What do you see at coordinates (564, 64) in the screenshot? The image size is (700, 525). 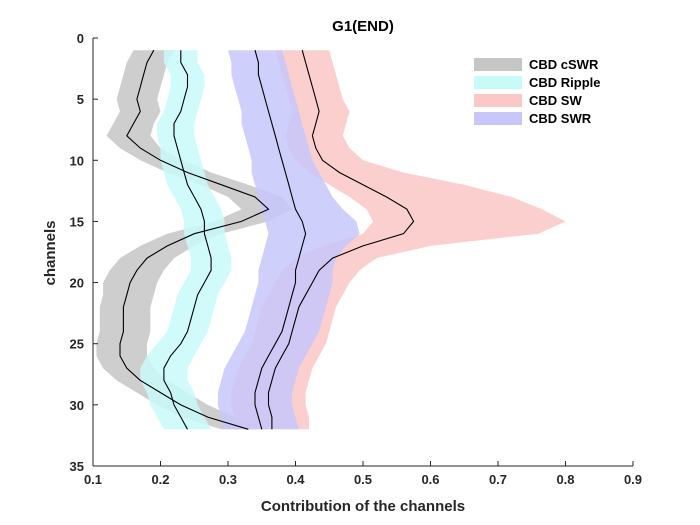 I see `legend-label-cbd-cswr: CBD cSWR` at bounding box center [564, 64].